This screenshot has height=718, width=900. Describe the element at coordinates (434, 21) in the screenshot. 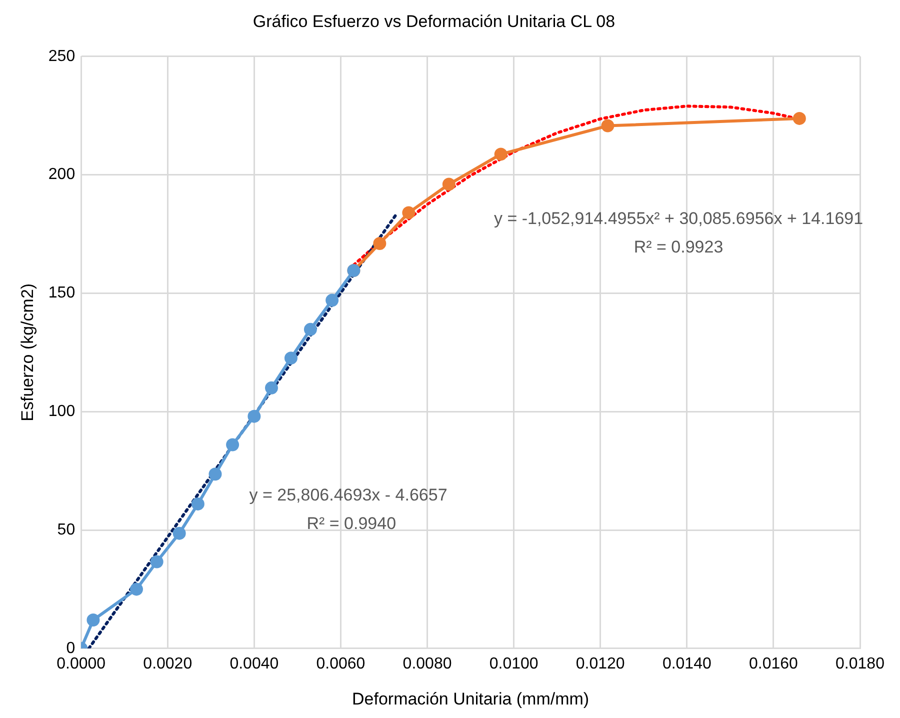

I see `chart-title: Gráfico Esfuerzo vs Deformación Unitaria CL 08` at that location.